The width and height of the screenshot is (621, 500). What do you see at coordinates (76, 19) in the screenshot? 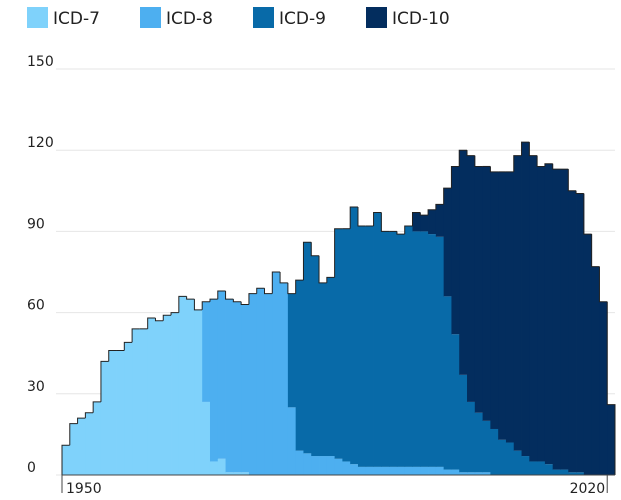
I see `legend-label: ICD-7` at bounding box center [76, 19].